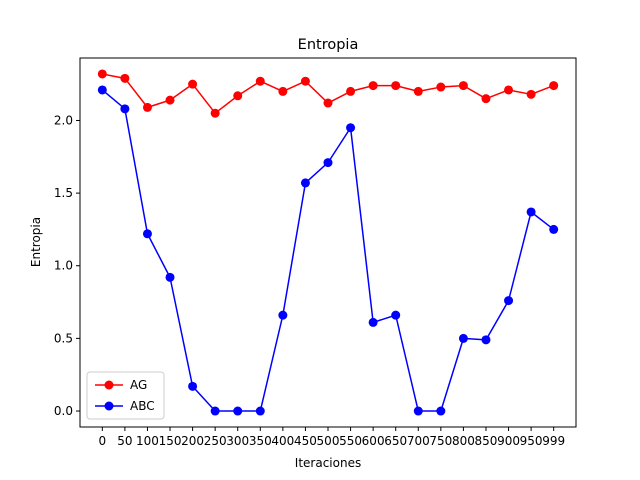  I want to click on x-tick-label: 400, so click(282, 441).